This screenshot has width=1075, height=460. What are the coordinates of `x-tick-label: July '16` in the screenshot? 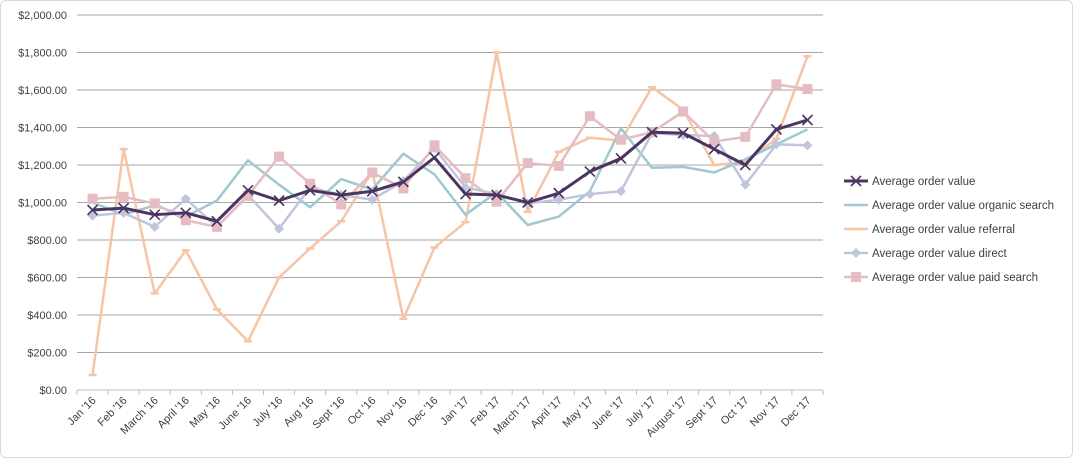 It's located at (268, 412).